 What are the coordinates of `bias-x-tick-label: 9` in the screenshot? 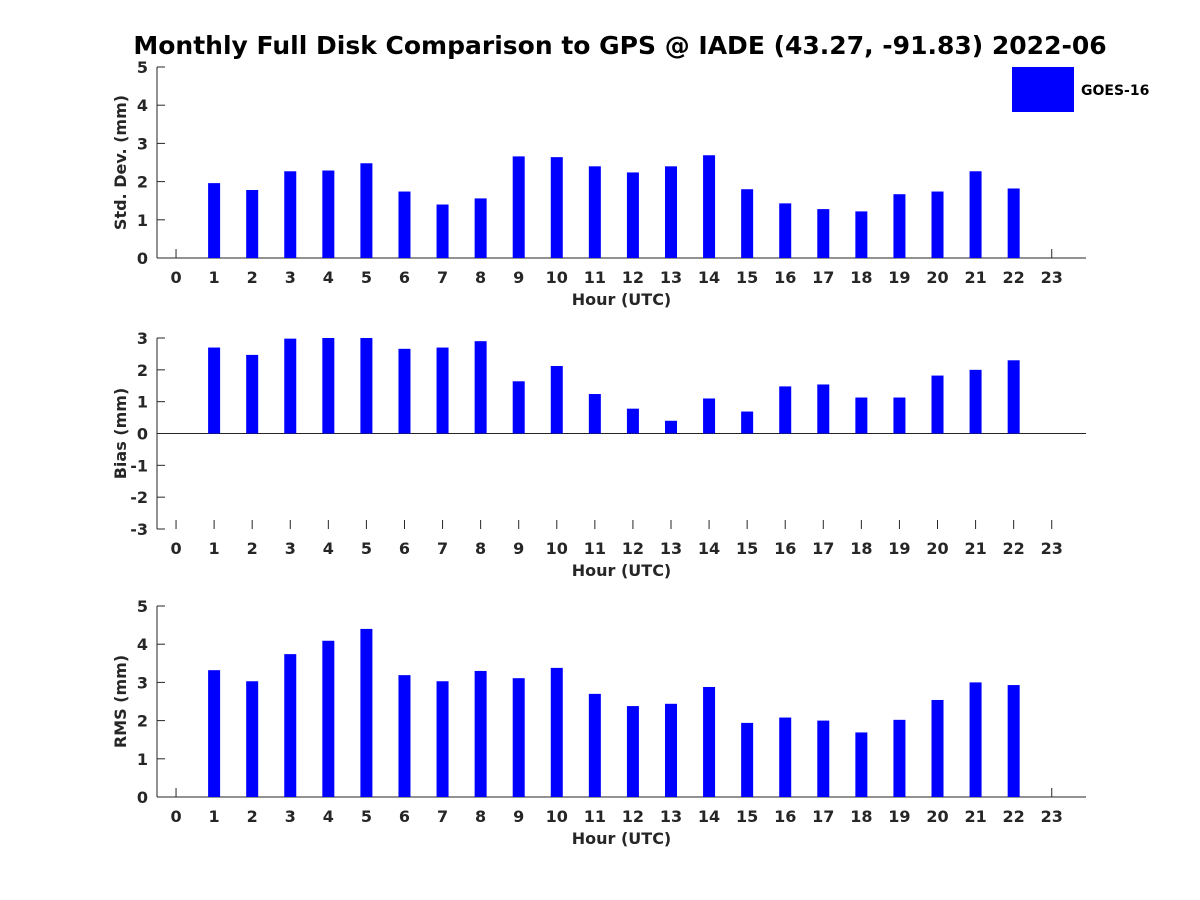 It's located at (518, 548).